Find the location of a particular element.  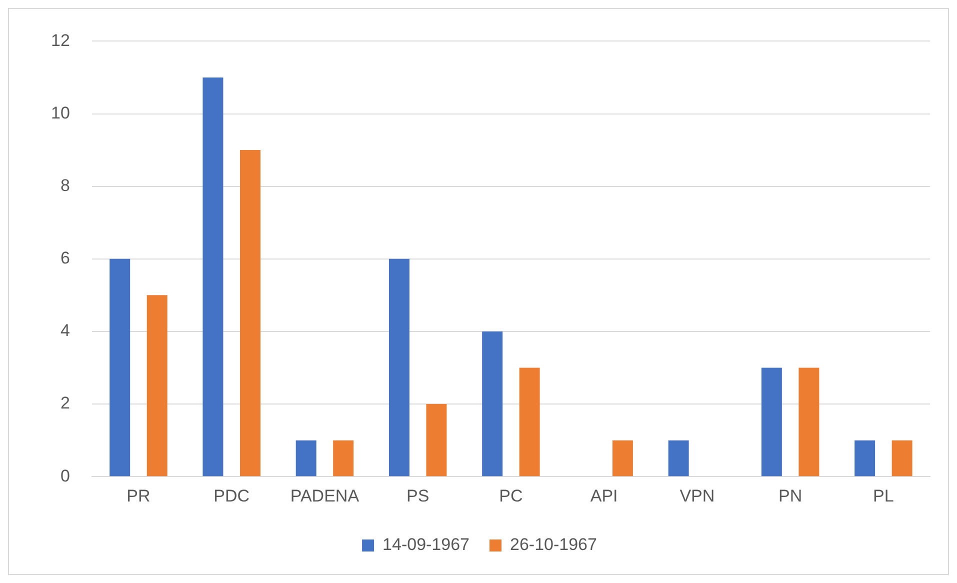

x-tick-label: PL is located at coordinates (883, 496).